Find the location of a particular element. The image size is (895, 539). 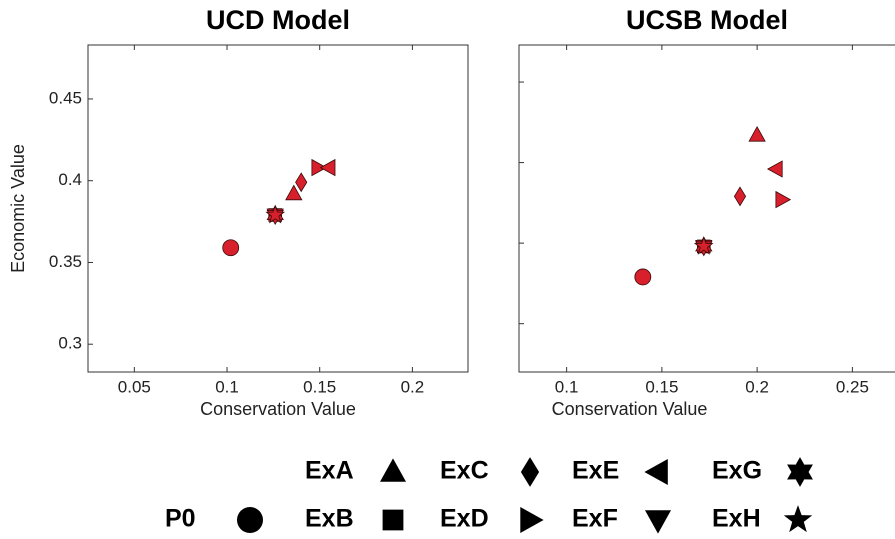

chart-title: UCD Model is located at coordinates (278, 20).